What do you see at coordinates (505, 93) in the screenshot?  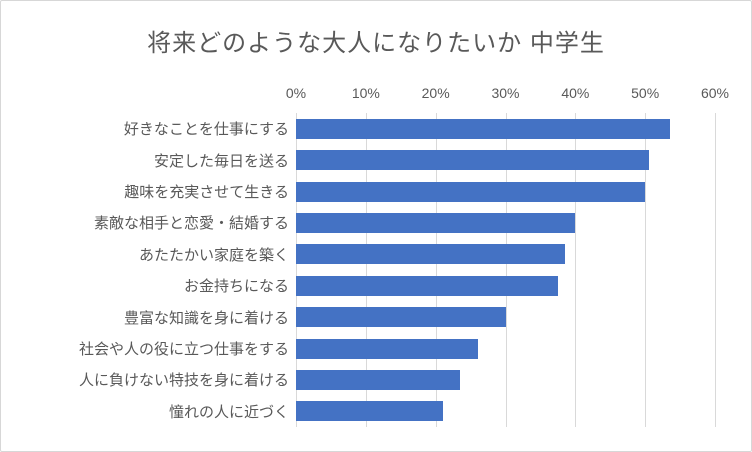 I see `x-axis-tick-label: 30%` at bounding box center [505, 93].